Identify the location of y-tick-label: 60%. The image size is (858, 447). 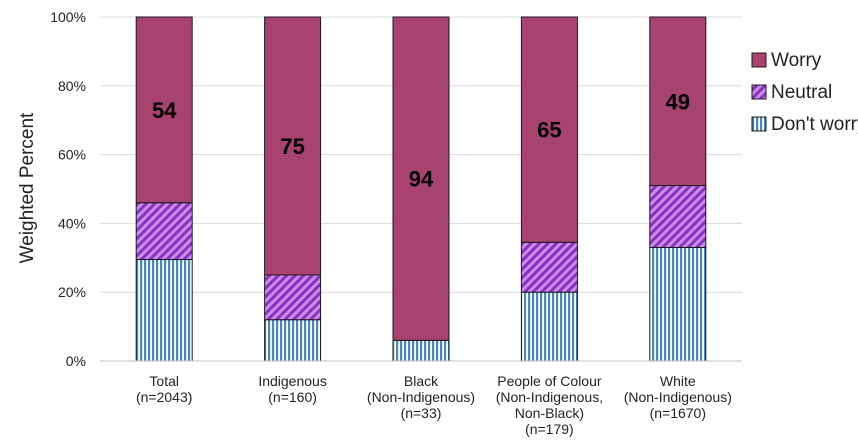
(72, 155).